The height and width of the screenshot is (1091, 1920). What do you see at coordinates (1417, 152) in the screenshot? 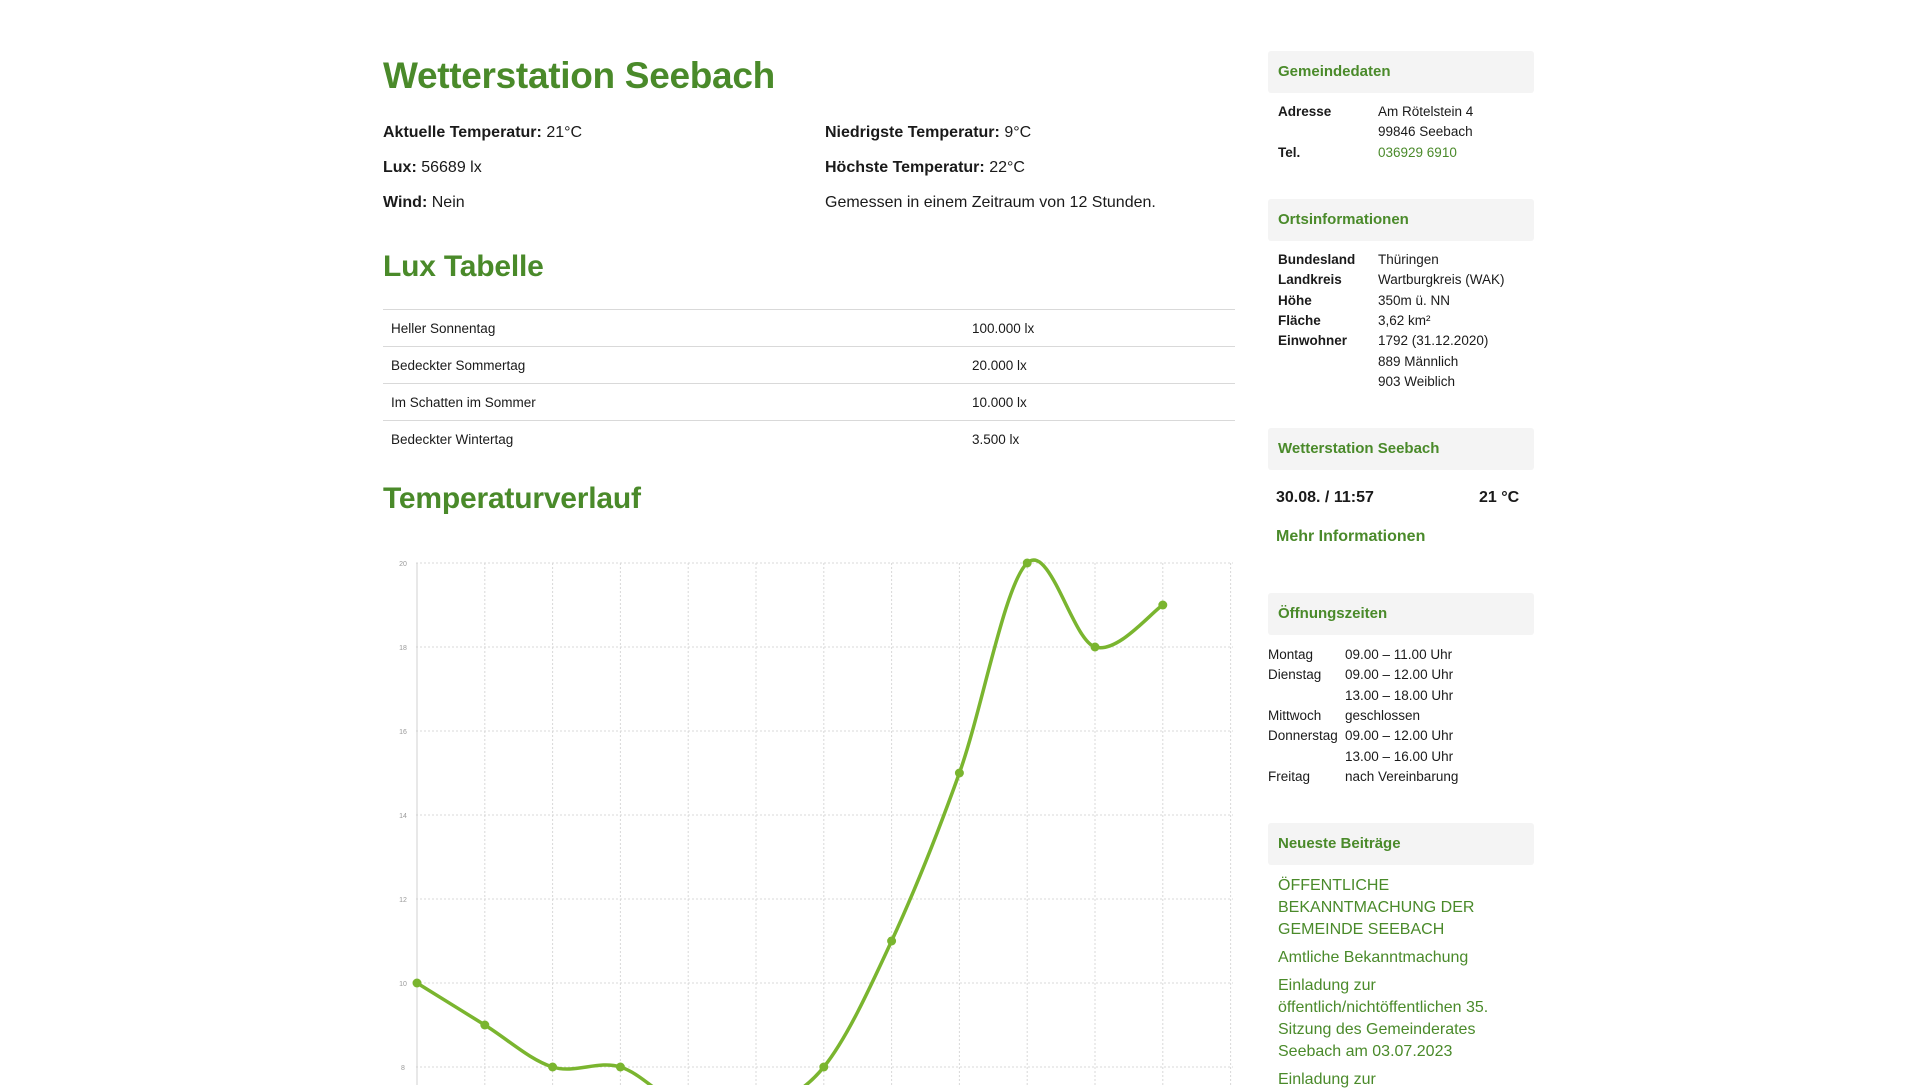
I see `phone-link: 036929 6910` at bounding box center [1417, 152].